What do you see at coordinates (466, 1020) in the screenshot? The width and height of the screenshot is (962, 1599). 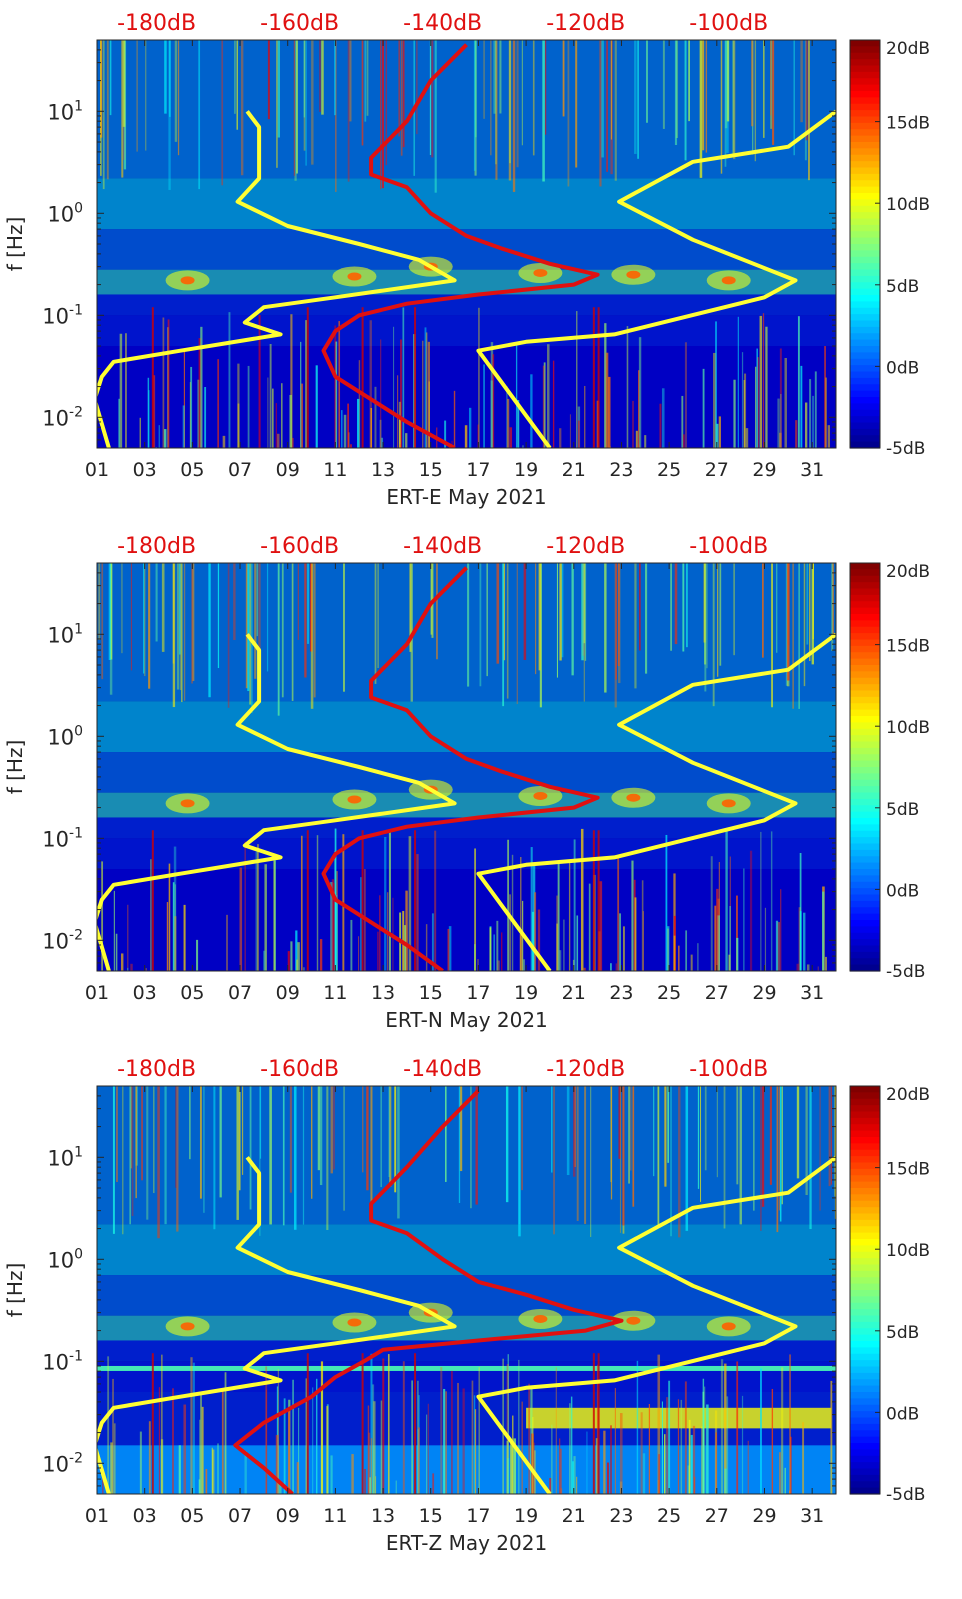 I see `x-axis-label: ERT-N May 2021` at bounding box center [466, 1020].